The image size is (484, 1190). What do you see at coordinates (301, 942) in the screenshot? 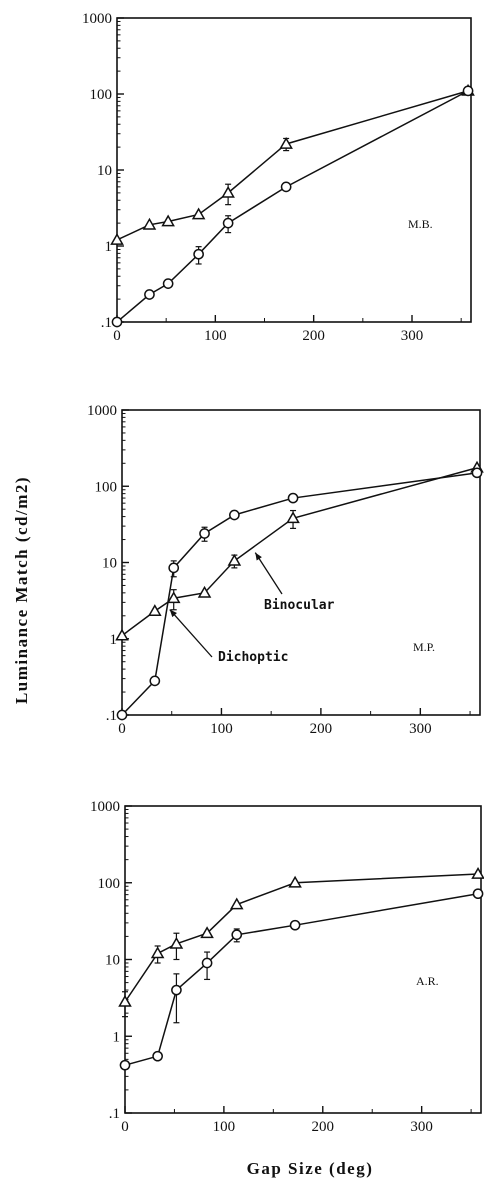
I see `series-triangle` at bounding box center [301, 942].